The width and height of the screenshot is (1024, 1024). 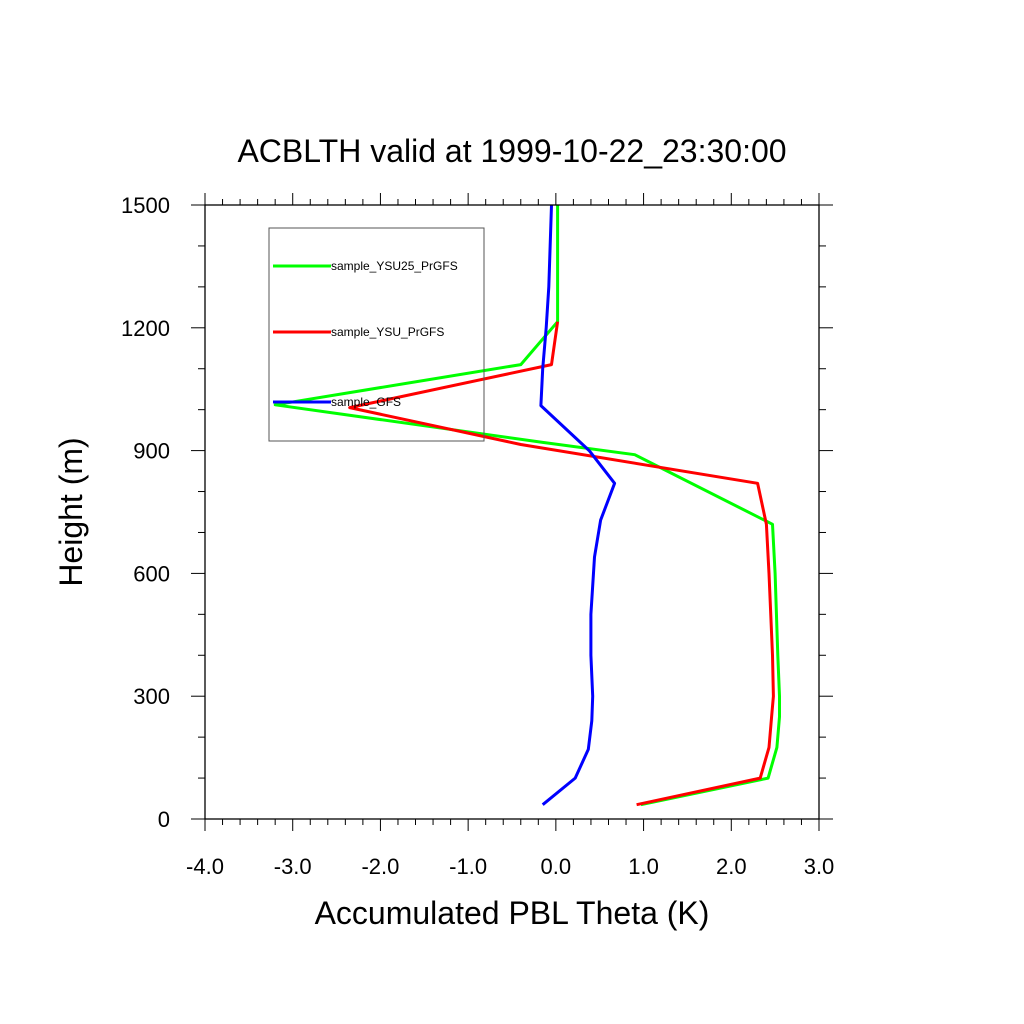 I want to click on y-tick-labels: 0 300 600 900 1200 1500, so click(x=145, y=512).